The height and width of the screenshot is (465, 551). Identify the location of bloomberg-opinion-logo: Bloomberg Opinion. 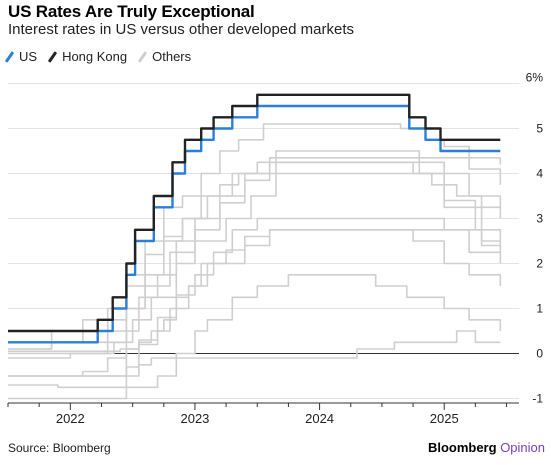
(486, 447).